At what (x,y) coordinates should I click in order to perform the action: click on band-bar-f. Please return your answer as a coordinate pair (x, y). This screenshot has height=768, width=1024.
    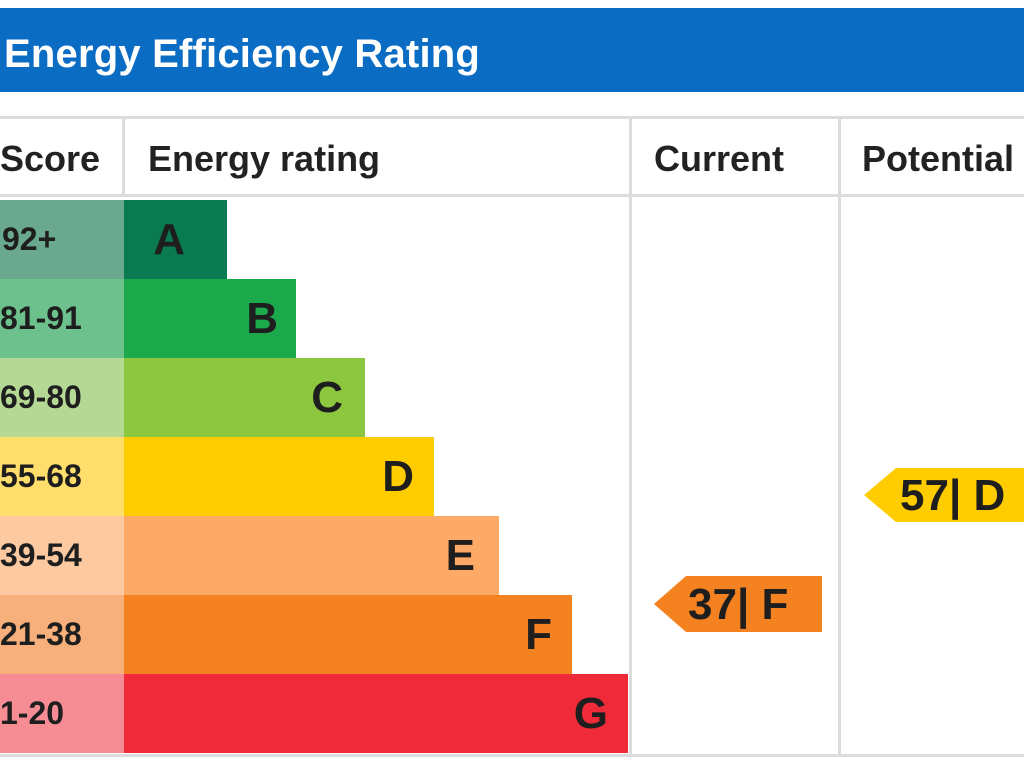
    Looking at the image, I should click on (348, 634).